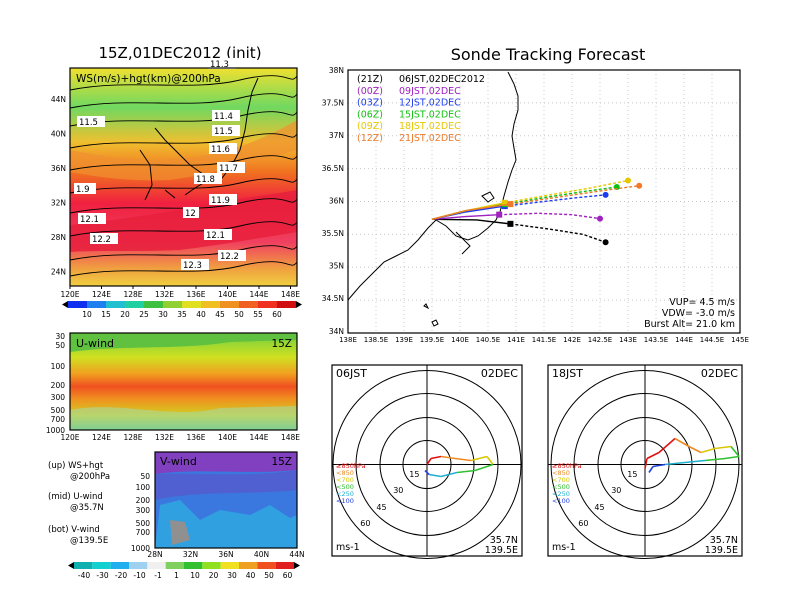 This screenshot has height=612, width=792. What do you see at coordinates (205, 180) in the screenshot?
I see `contour-label: 11.8` at bounding box center [205, 180].